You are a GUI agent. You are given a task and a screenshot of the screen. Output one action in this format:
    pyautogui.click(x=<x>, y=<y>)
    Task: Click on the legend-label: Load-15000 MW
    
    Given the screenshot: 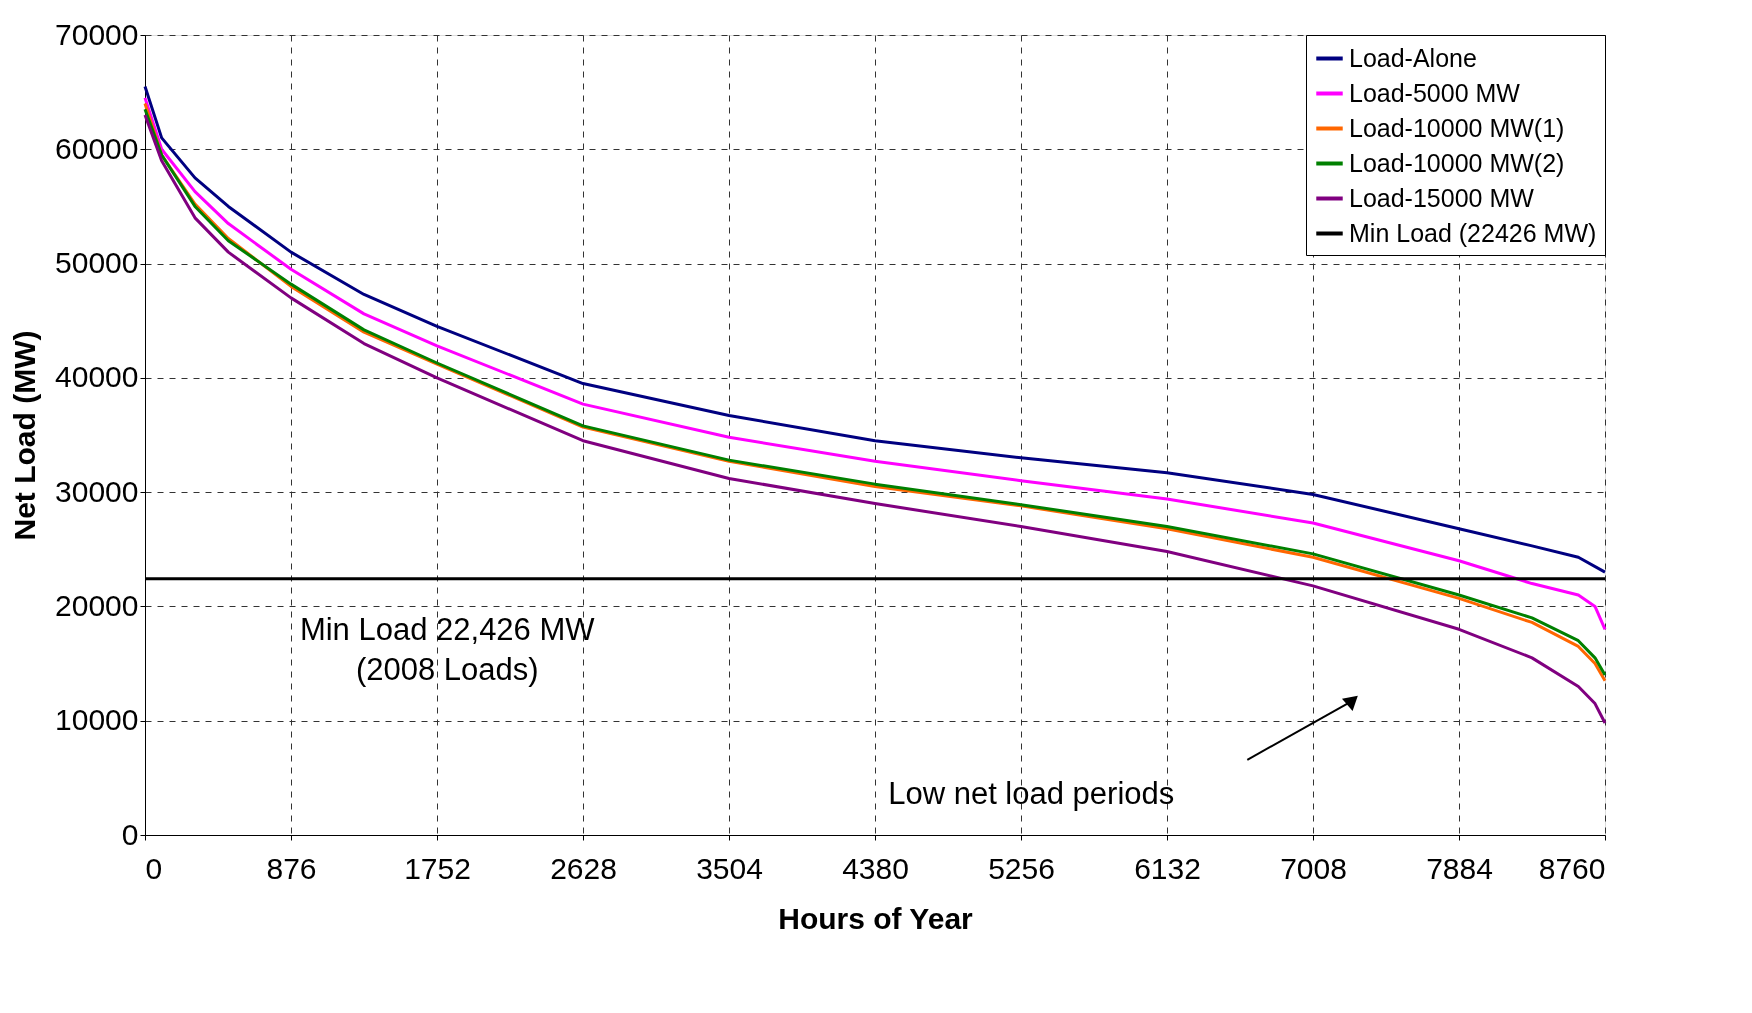 What is the action you would take?
    pyautogui.click(x=1442, y=197)
    